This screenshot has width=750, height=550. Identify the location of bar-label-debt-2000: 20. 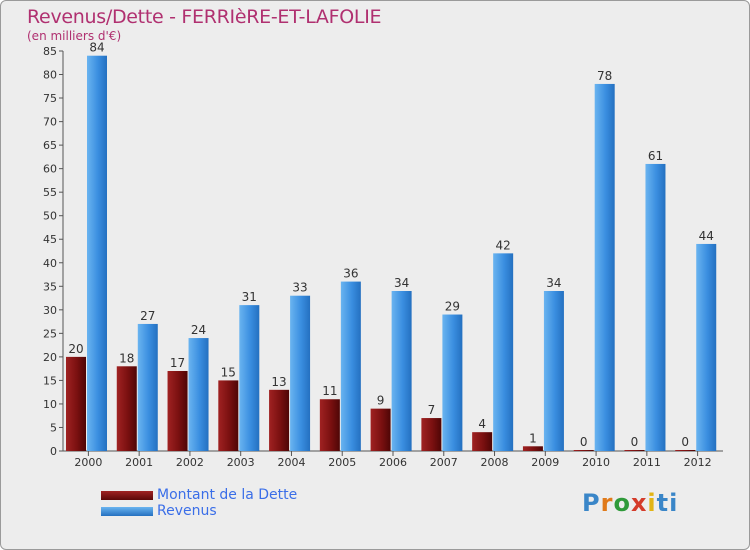
(75, 349).